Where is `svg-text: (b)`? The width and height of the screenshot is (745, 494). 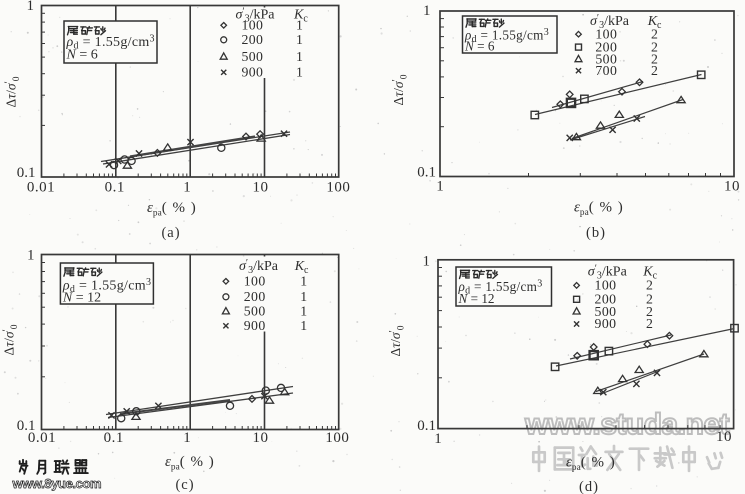 svg-text: (b) is located at coordinates (596, 233).